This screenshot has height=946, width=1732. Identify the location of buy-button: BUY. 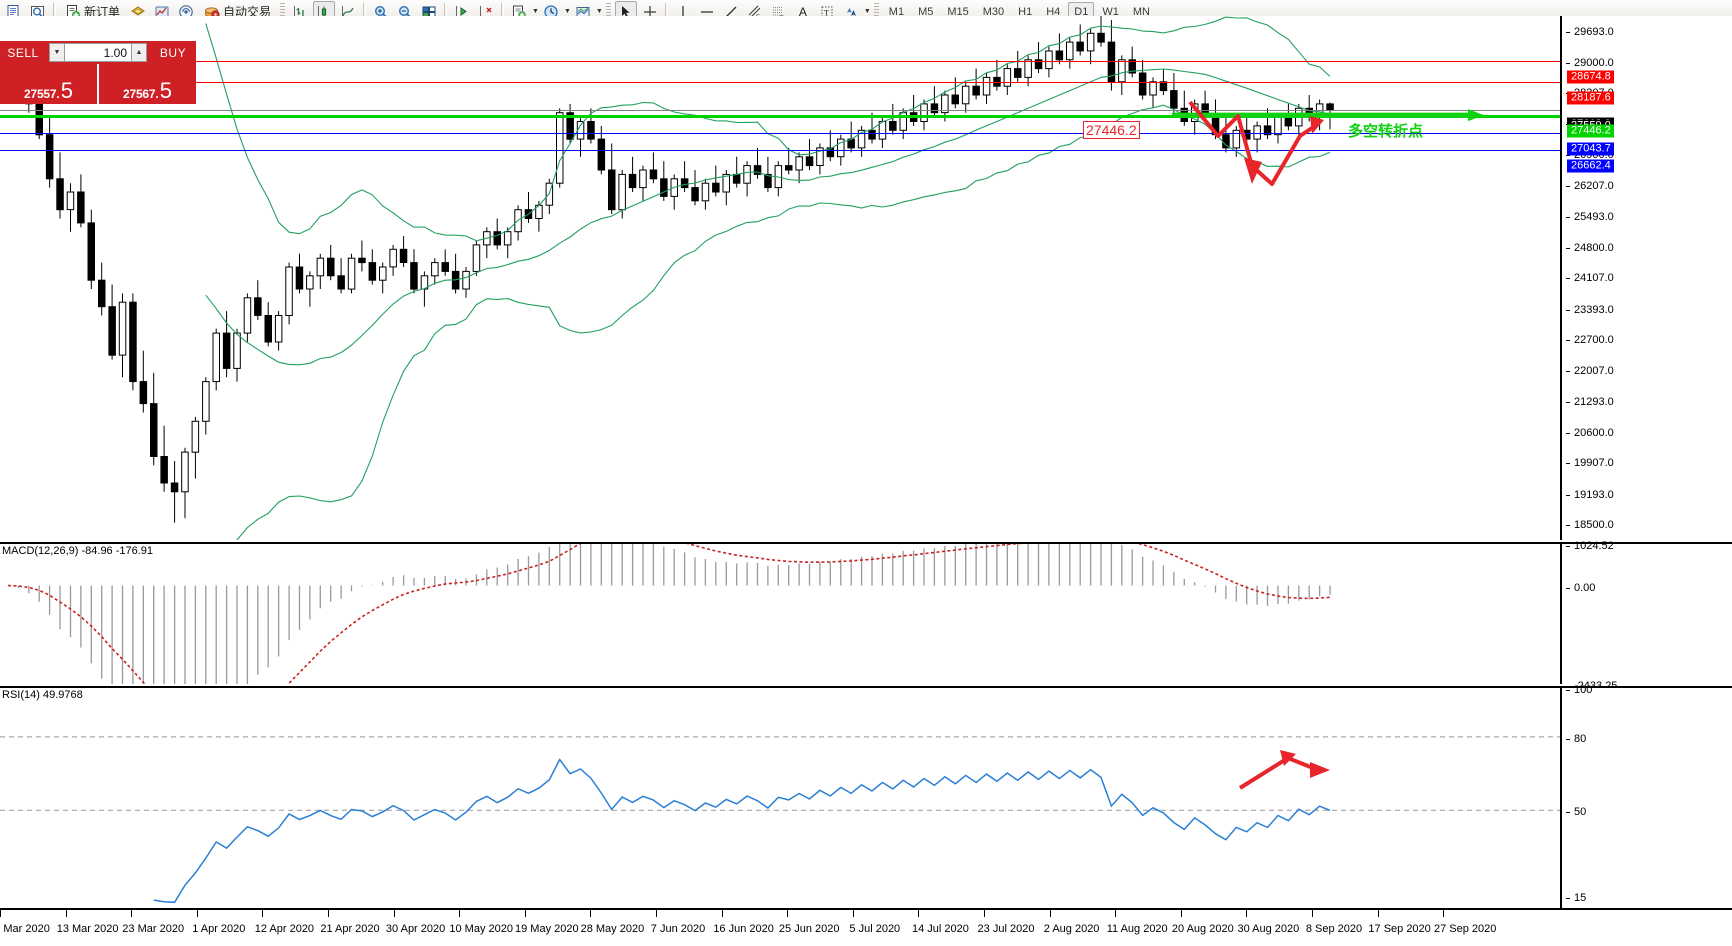
(173, 52).